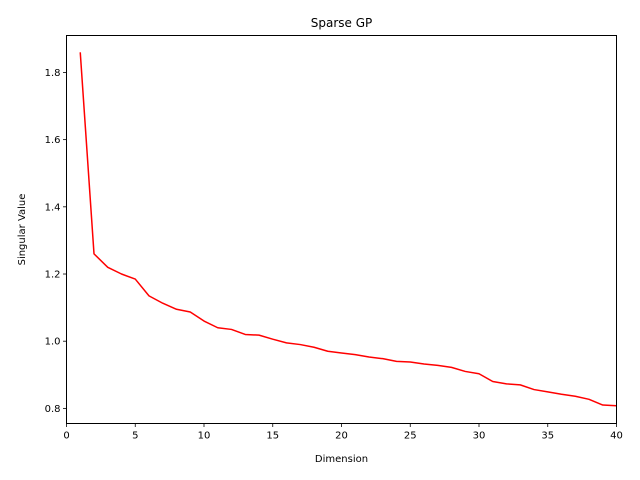  I want to click on y-tick-label: 1.6, so click(53, 140).